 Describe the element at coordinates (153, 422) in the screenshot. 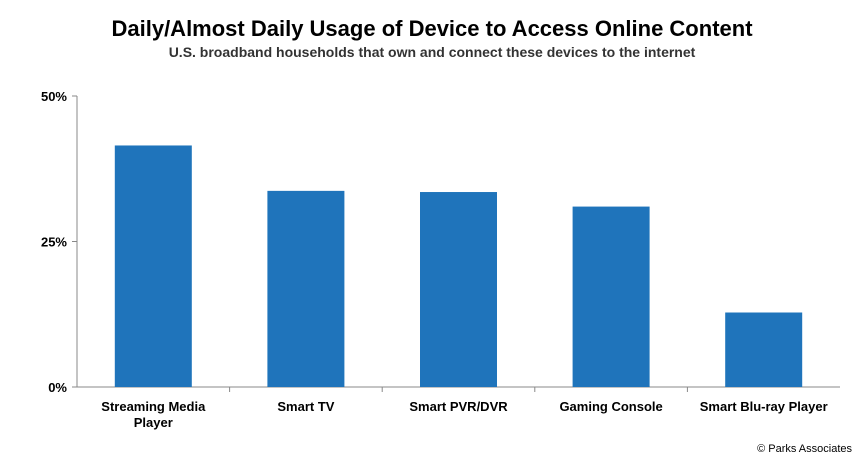

I see `x-tick-label: Player` at that location.